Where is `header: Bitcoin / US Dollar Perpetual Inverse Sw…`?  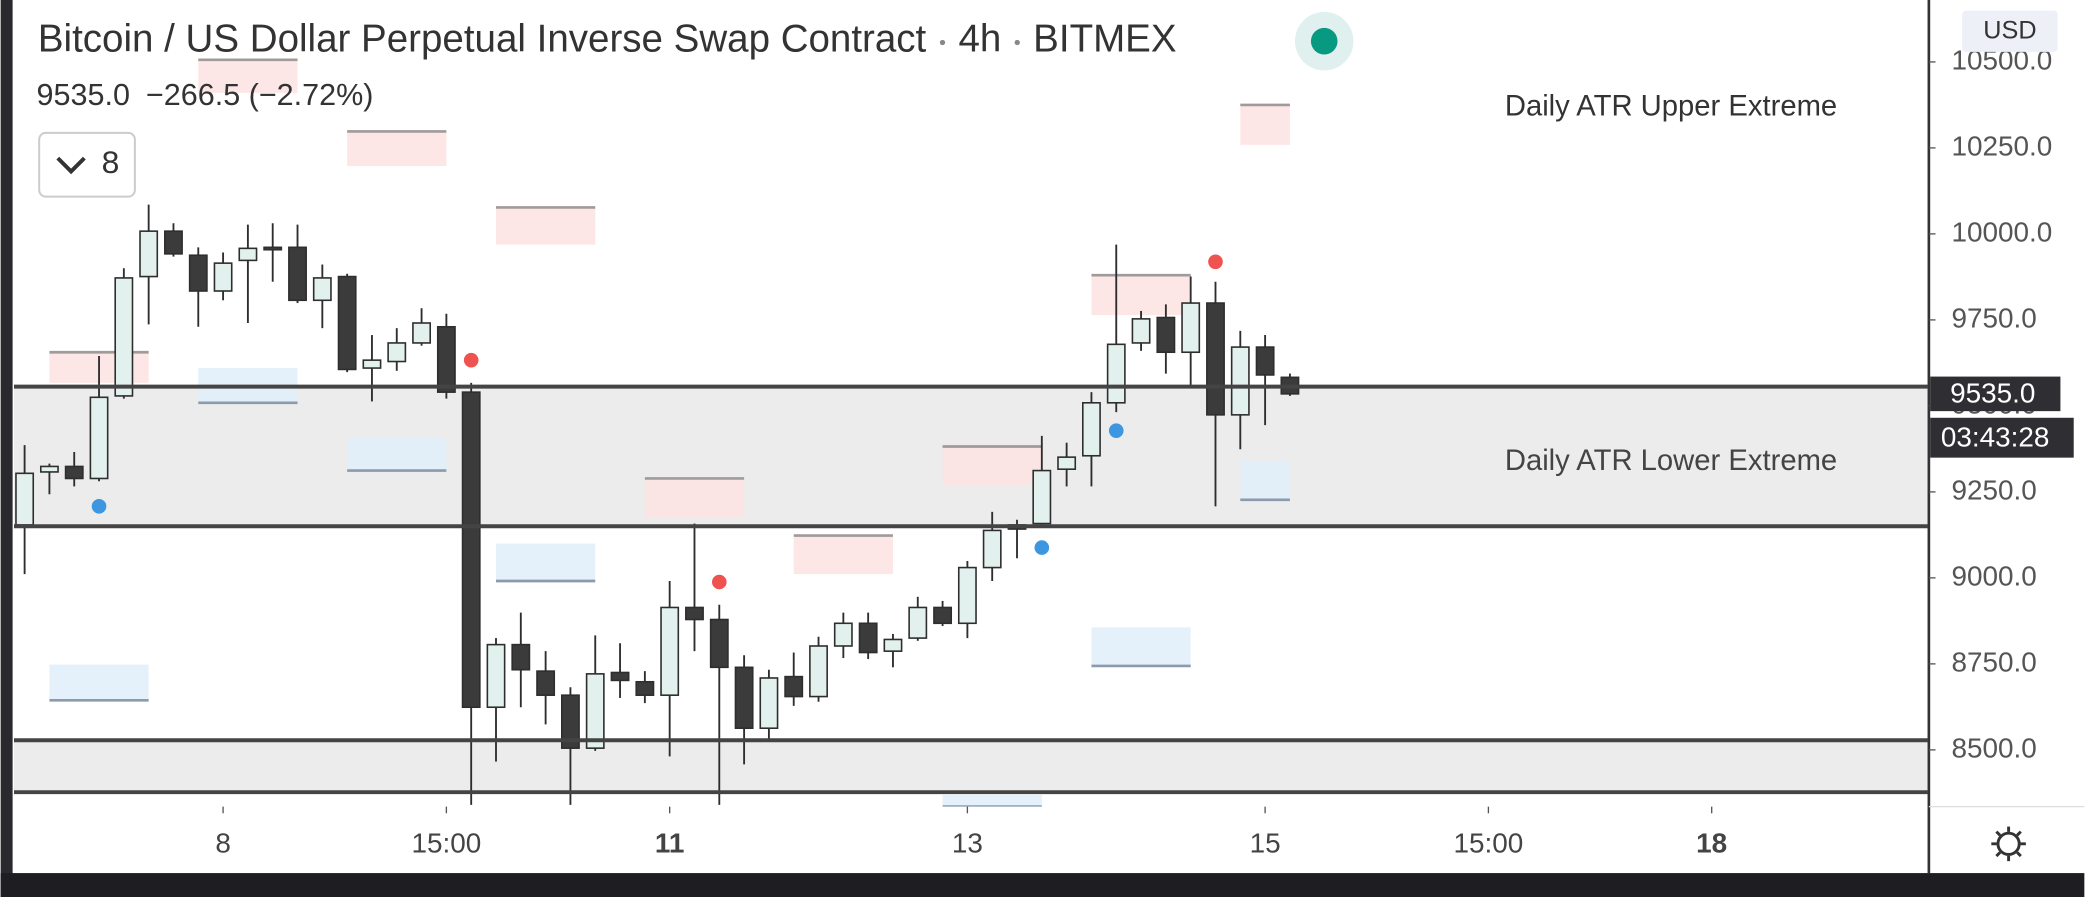 header: Bitcoin / US Dollar Perpetual Inverse Sw… is located at coordinates (695, 104).